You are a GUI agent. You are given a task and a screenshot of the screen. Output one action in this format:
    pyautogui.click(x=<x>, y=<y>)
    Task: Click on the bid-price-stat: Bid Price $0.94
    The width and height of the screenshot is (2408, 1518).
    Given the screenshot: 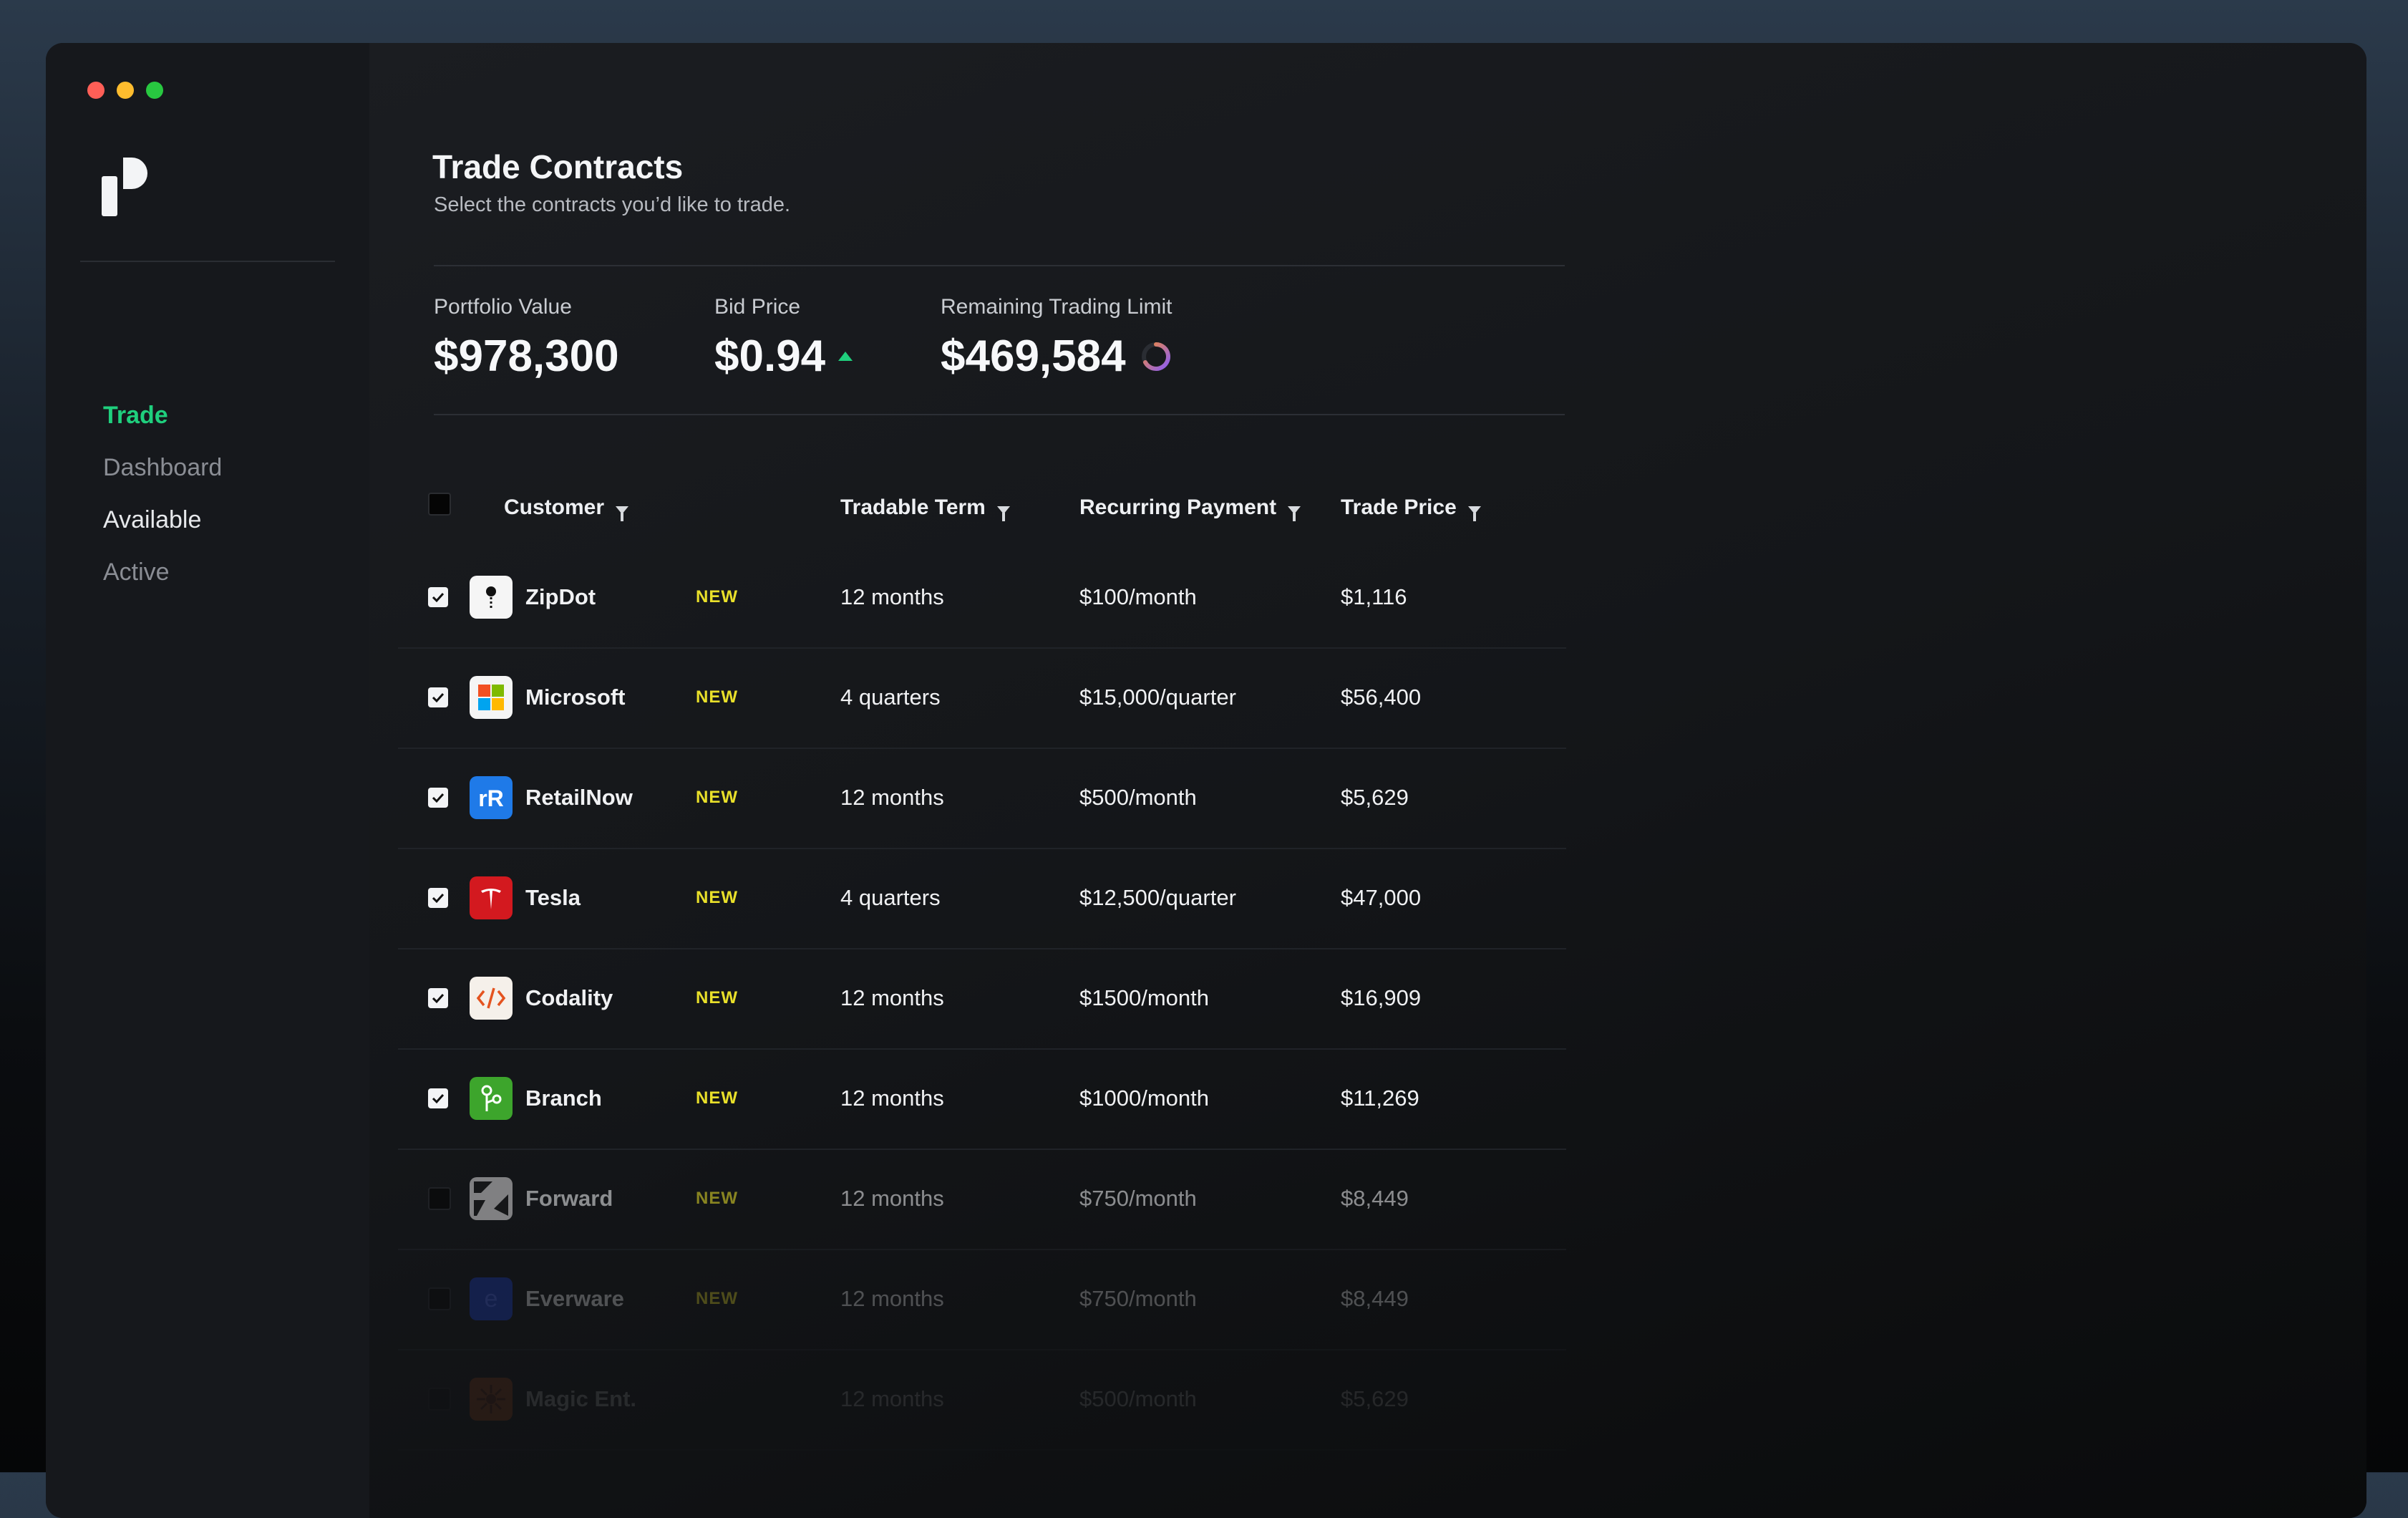 What is the action you would take?
    pyautogui.click(x=784, y=338)
    